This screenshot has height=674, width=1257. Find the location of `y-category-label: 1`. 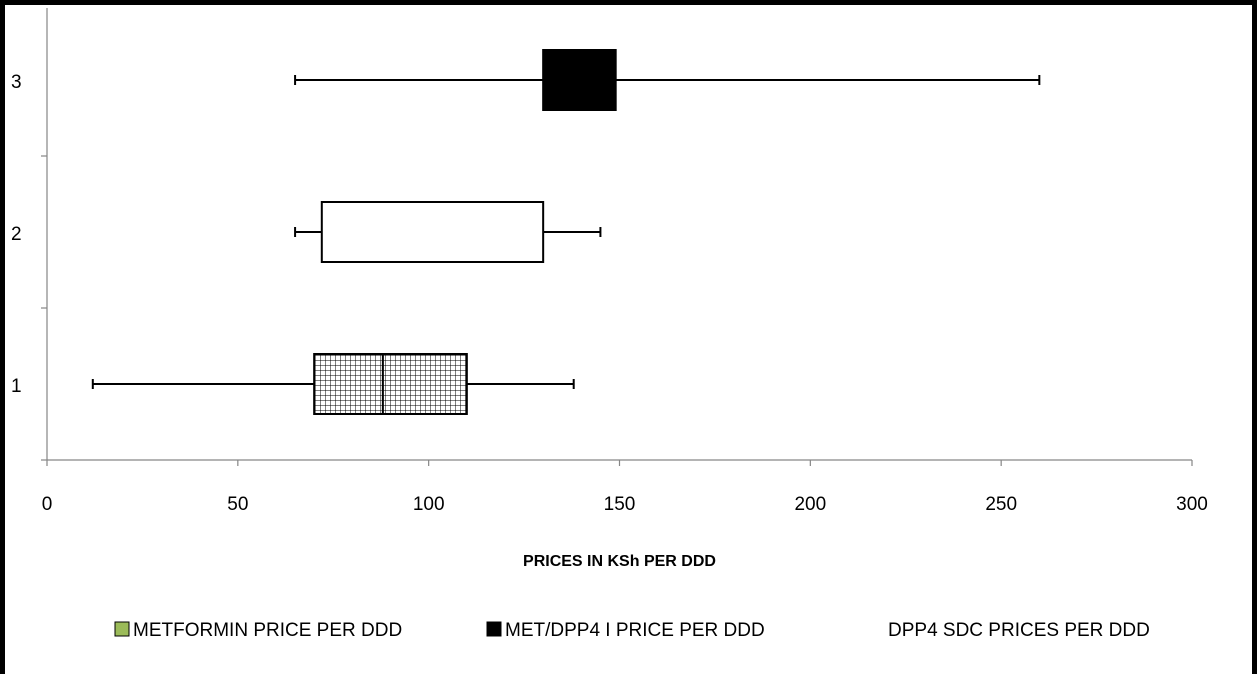

y-category-label: 1 is located at coordinates (16, 386).